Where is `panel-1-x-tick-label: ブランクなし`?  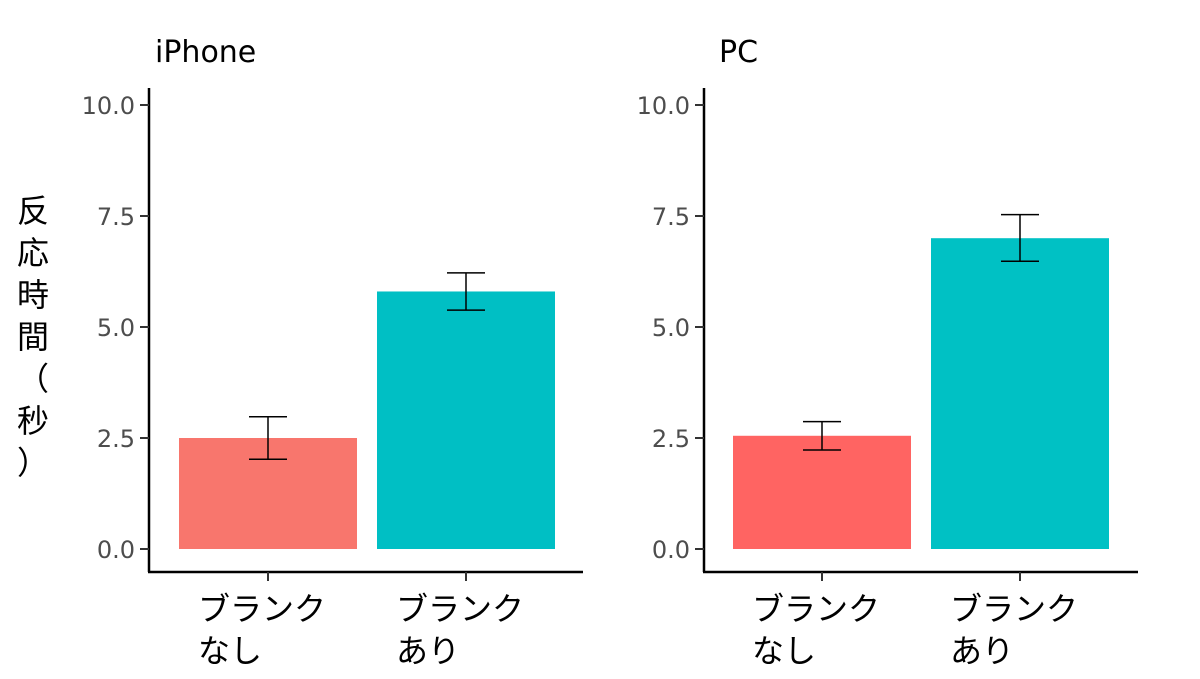 panel-1-x-tick-label: ブランクなし is located at coordinates (262, 630).